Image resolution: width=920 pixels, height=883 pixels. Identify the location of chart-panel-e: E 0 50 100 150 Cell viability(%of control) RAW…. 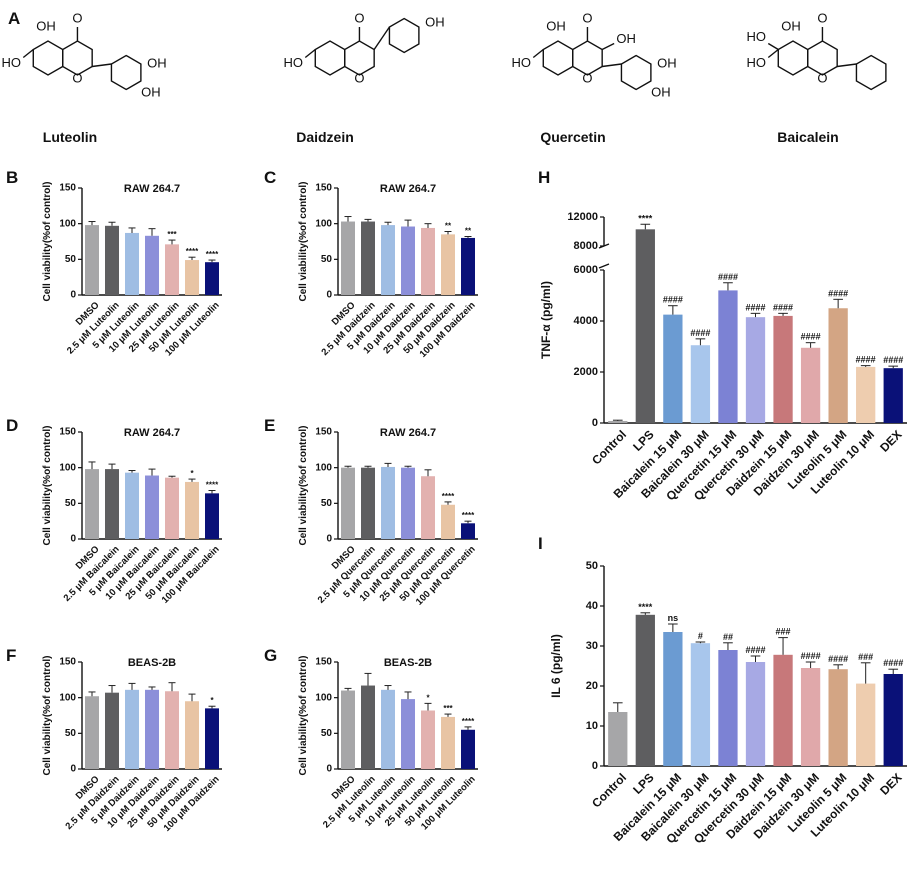
(371, 512).